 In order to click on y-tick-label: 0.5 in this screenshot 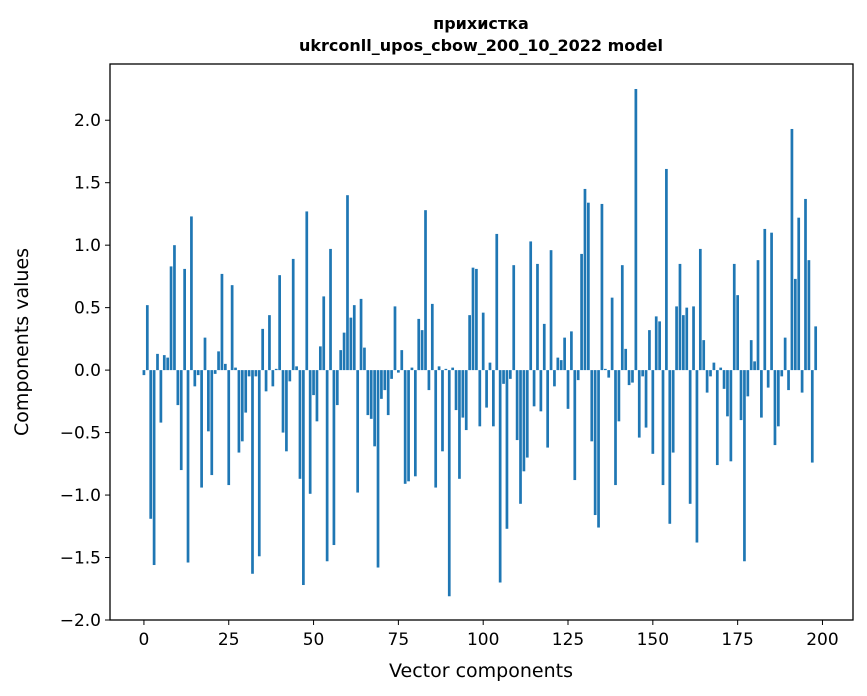, I will do `click(87, 309)`.